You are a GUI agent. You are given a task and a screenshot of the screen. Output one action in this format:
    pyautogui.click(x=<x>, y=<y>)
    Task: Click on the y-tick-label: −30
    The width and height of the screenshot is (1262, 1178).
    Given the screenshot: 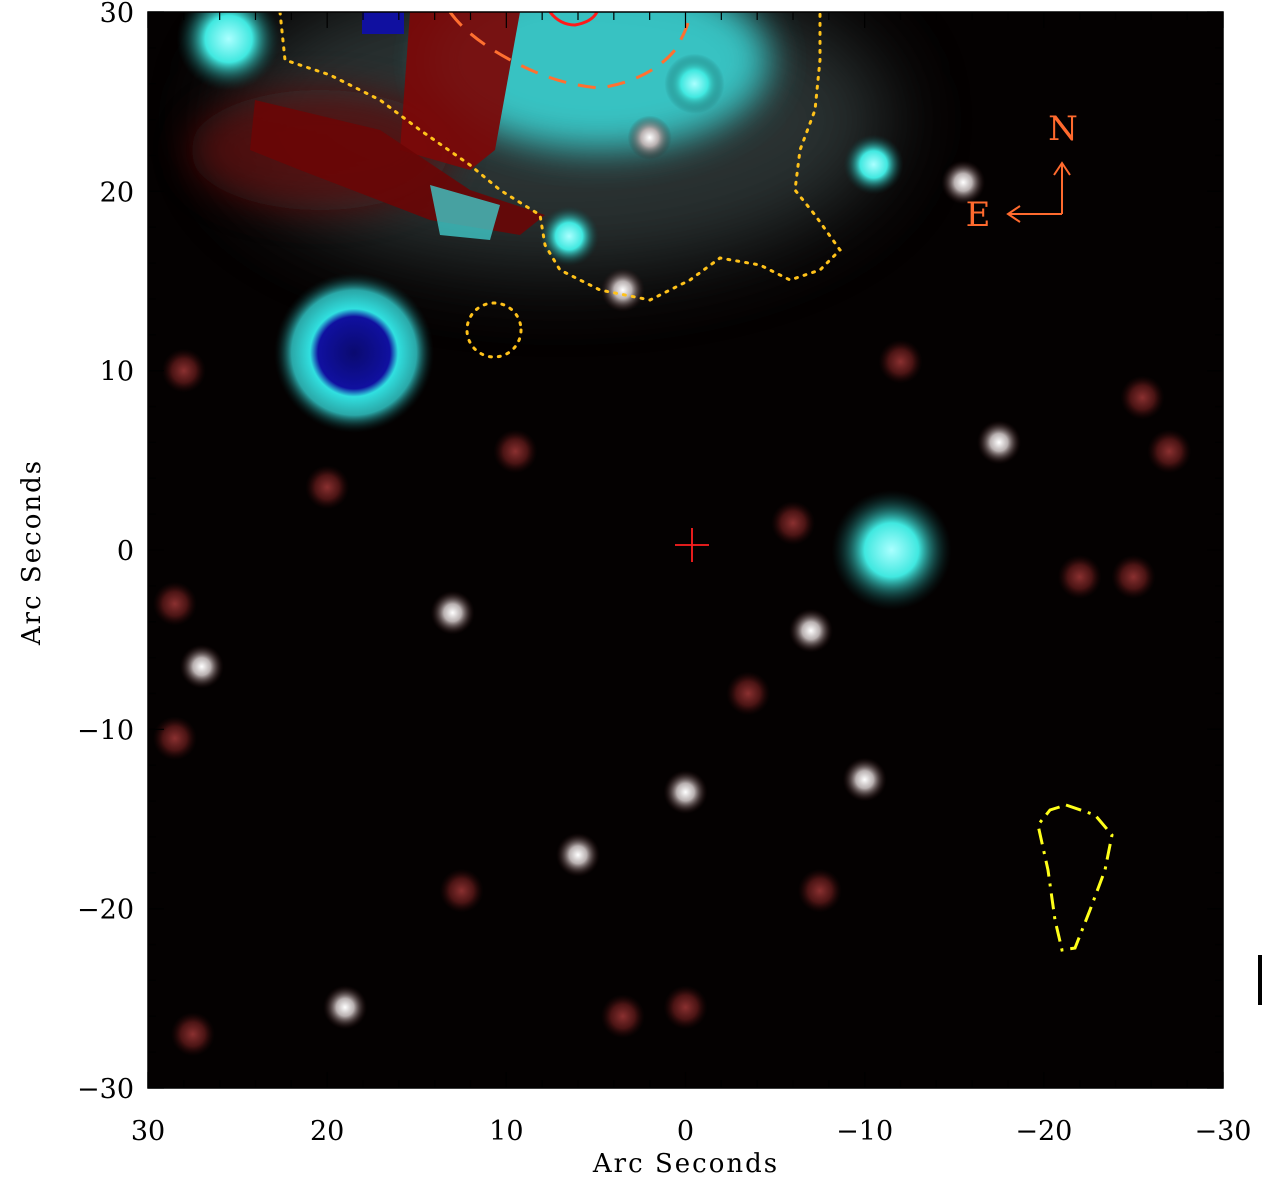 What is the action you would take?
    pyautogui.click(x=105, y=1089)
    